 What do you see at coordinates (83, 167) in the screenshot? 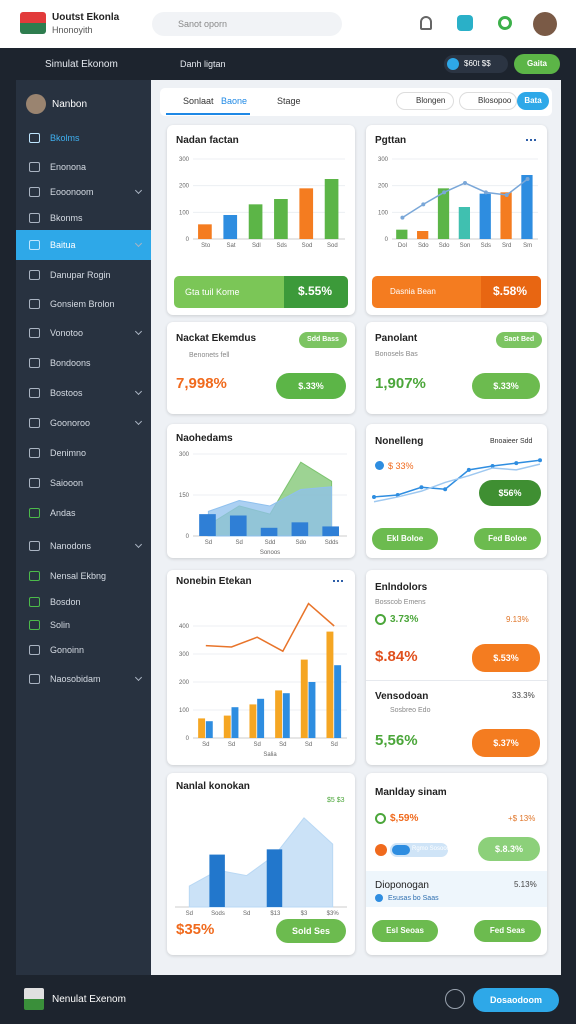
I see `nav-item: Enonona` at bounding box center [83, 167].